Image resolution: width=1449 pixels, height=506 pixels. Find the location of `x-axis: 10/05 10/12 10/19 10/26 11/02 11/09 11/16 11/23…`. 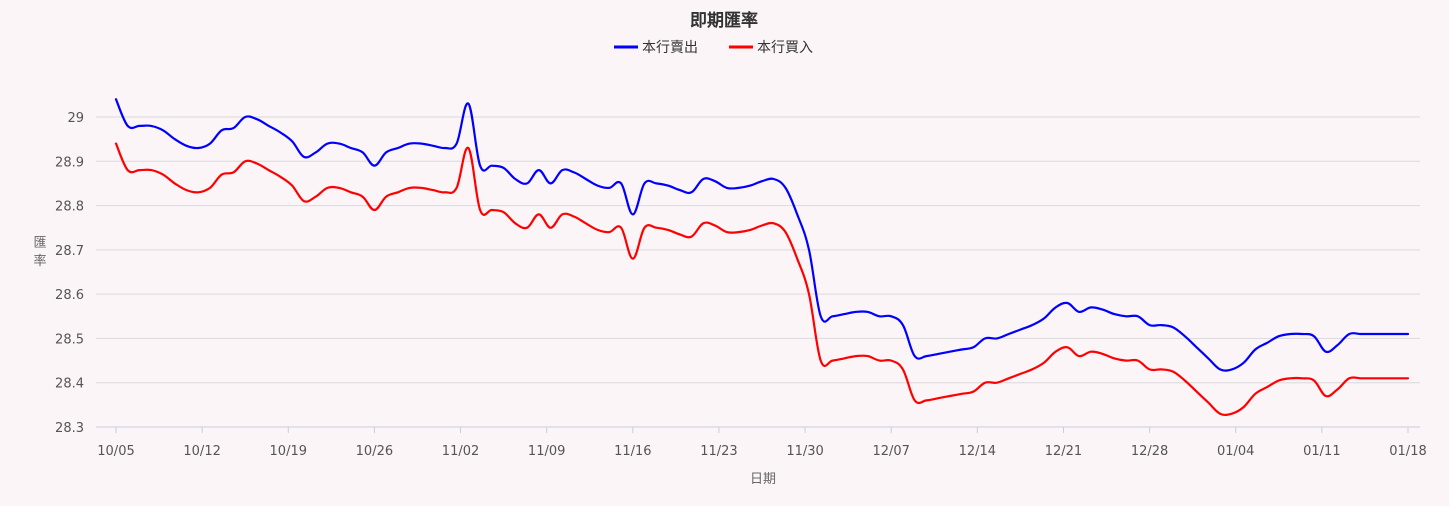

x-axis: 10/05 10/12 10/19 10/26 11/02 11/09 11/16 11/23… is located at coordinates (762, 443).